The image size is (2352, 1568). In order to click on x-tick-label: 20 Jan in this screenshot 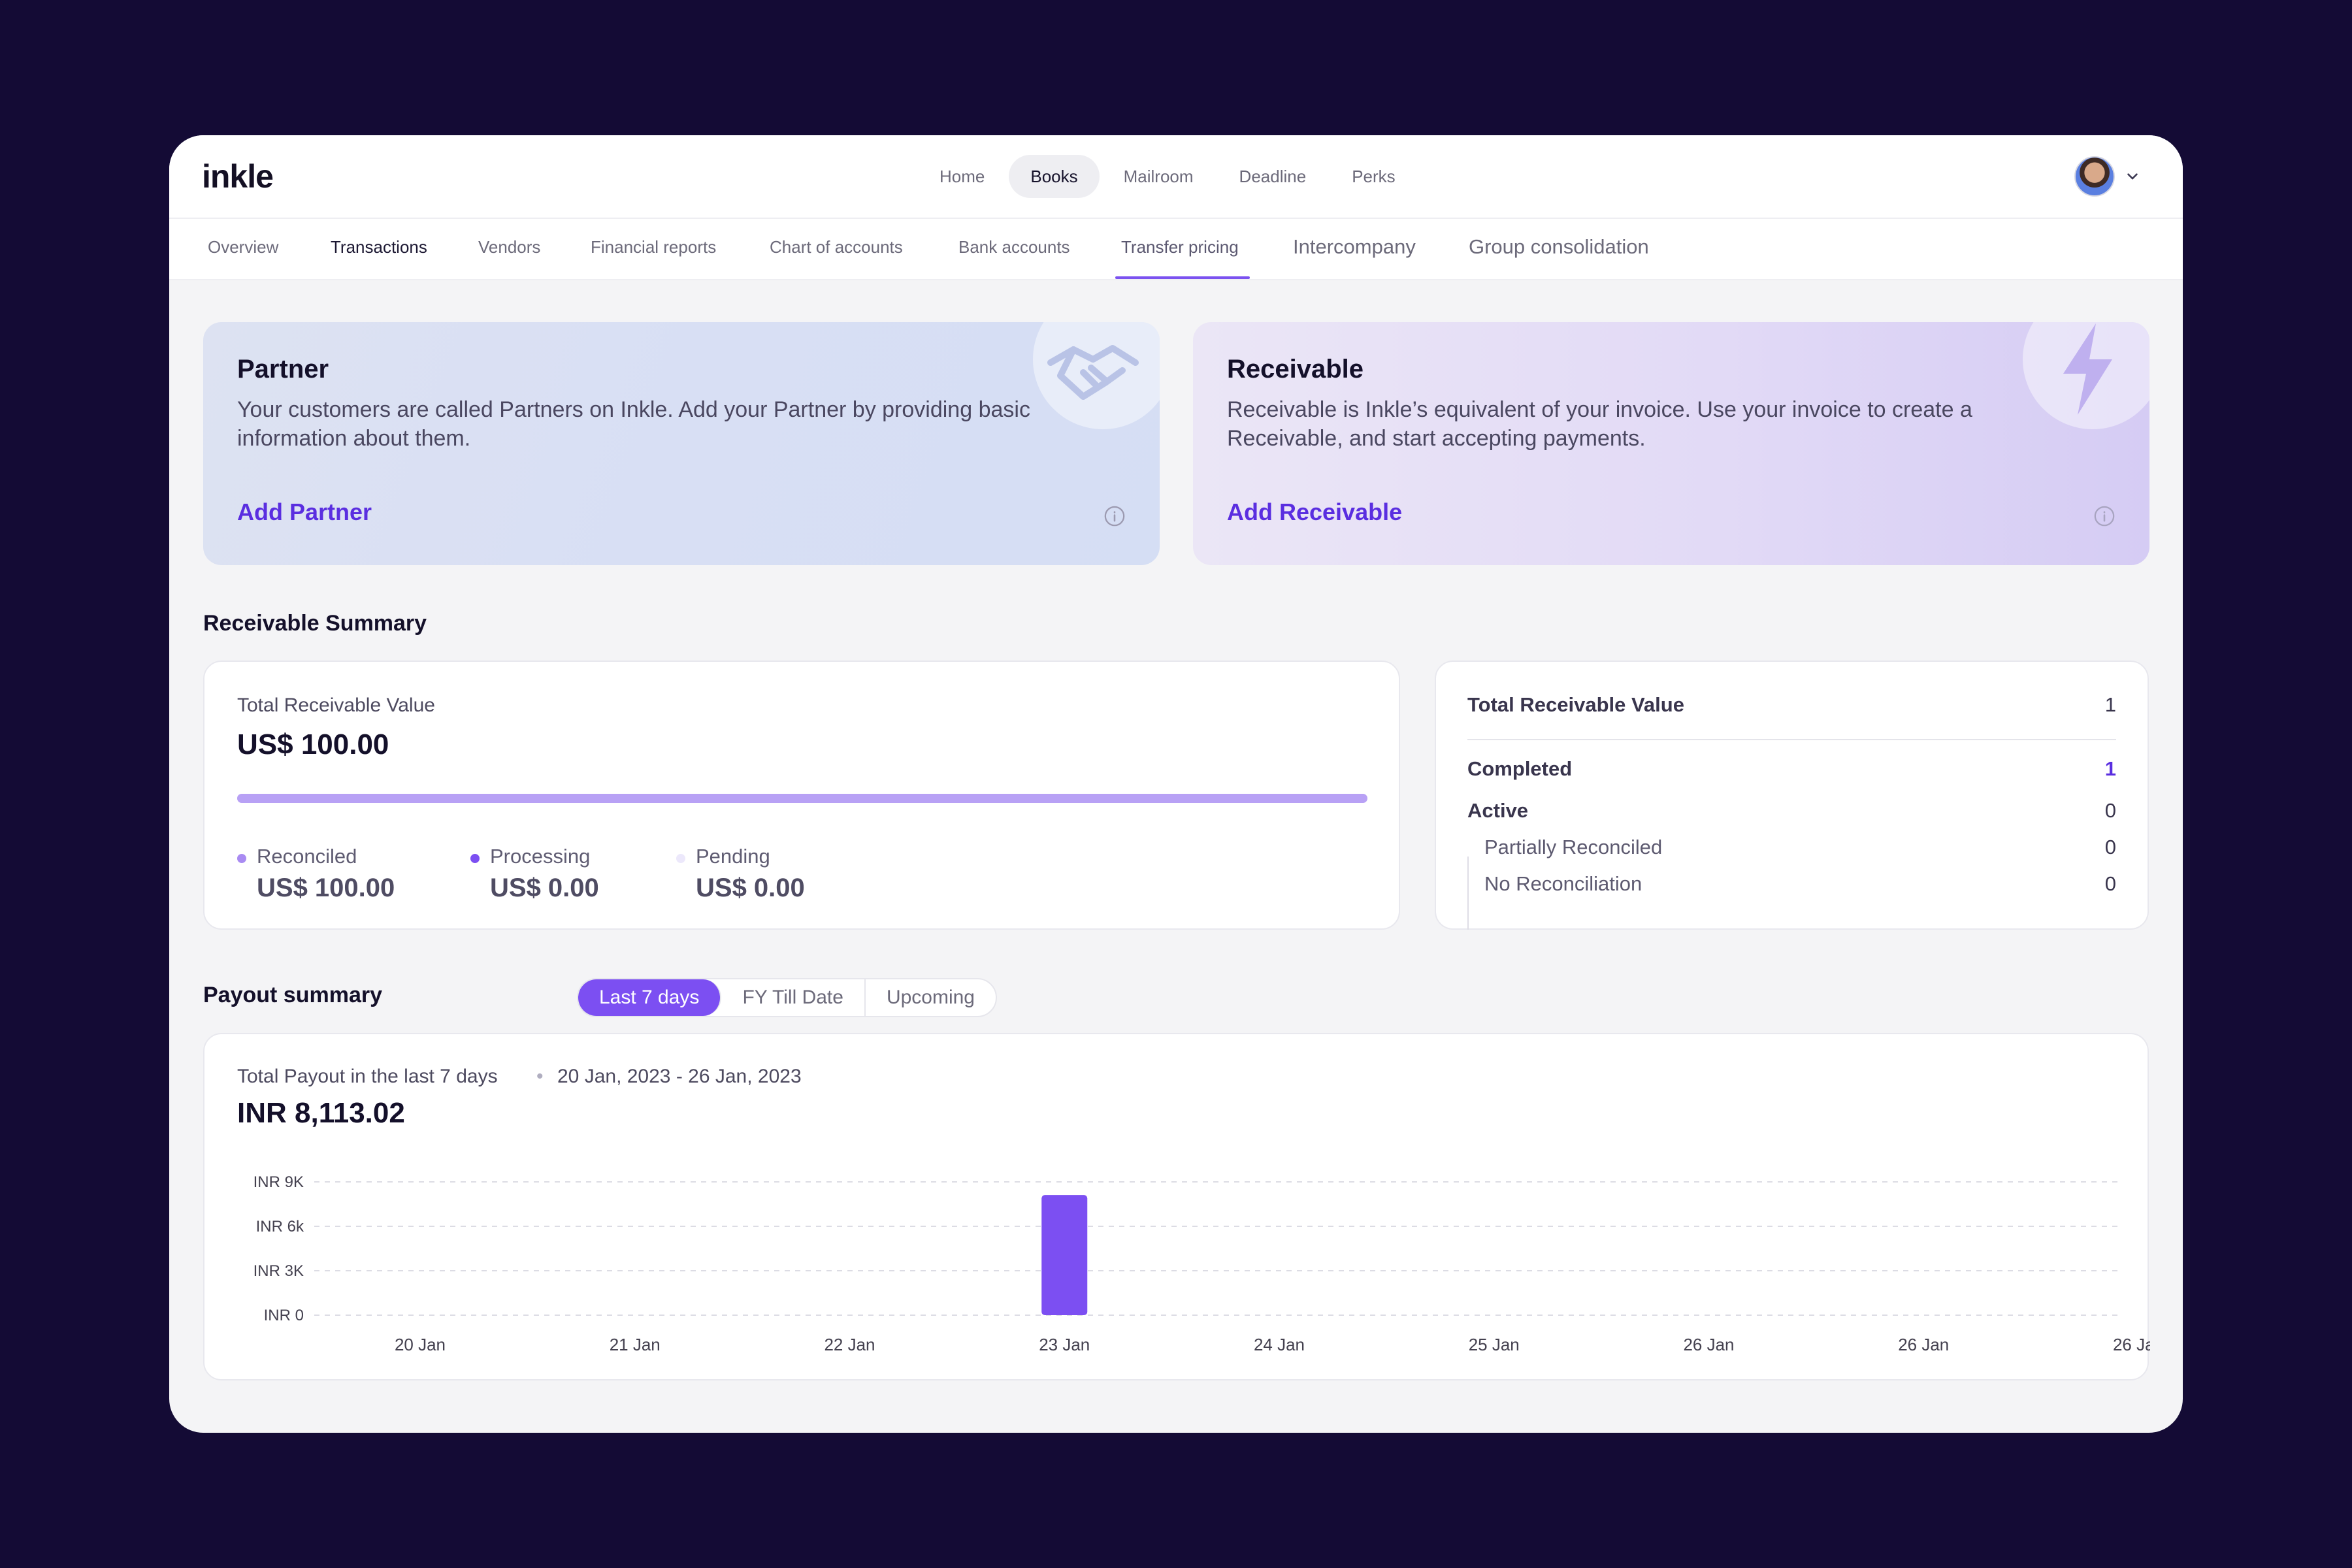, I will do `click(420, 1344)`.